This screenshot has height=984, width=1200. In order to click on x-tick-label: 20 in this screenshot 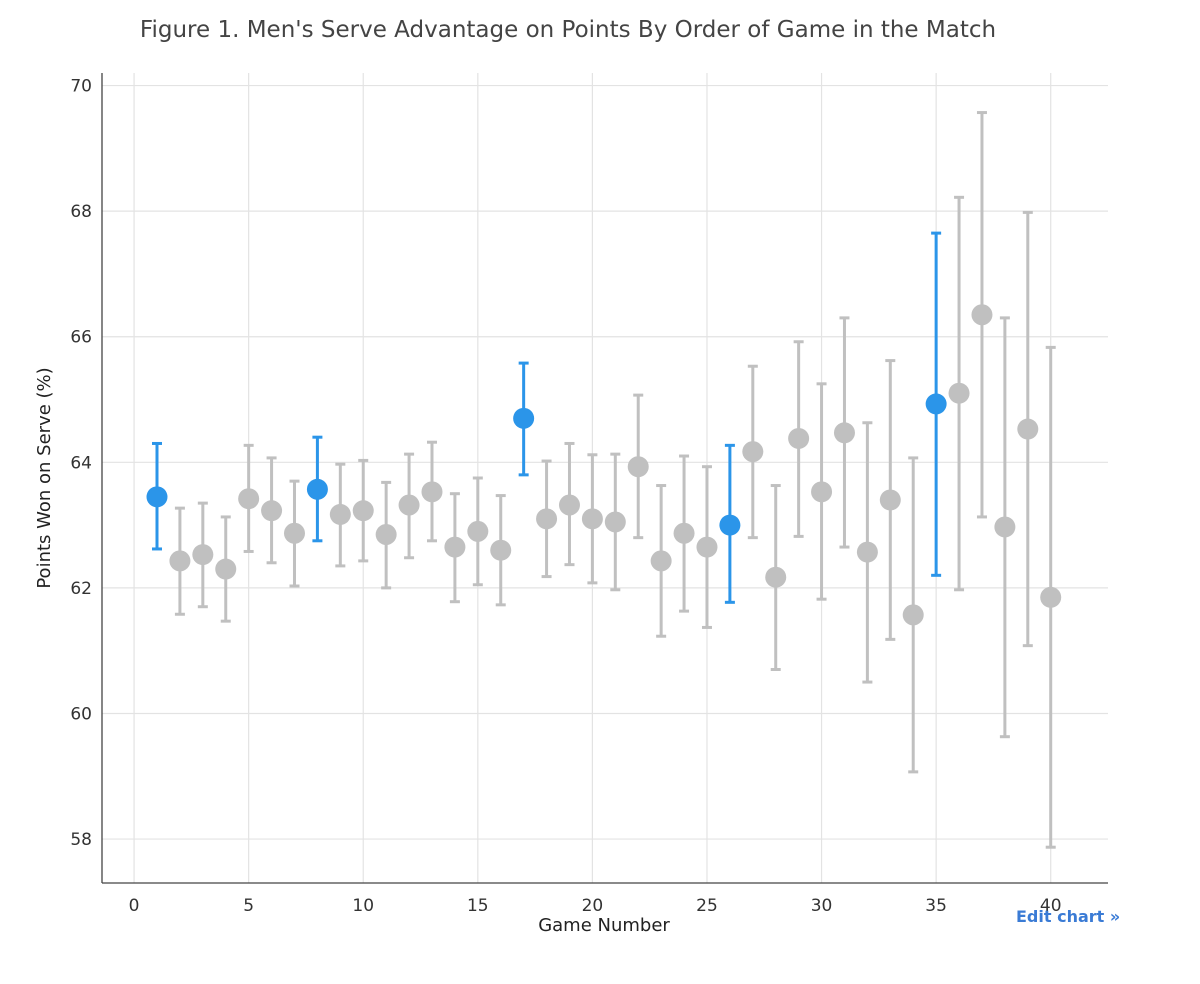, I will do `click(593, 906)`.